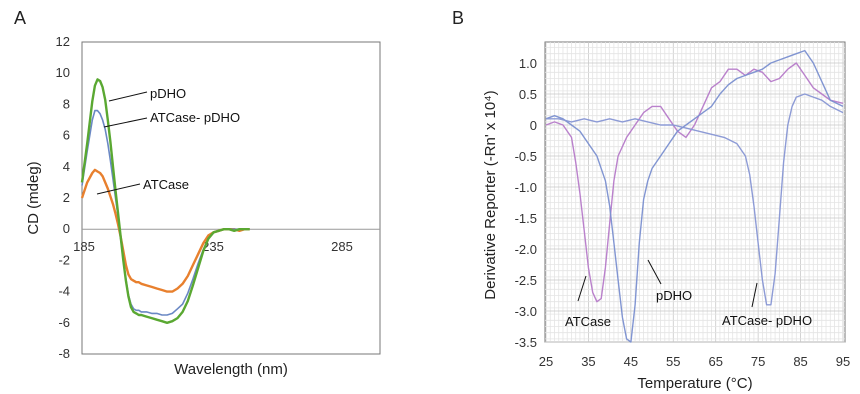 The width and height of the screenshot is (860, 394). What do you see at coordinates (528, 63) in the screenshot?
I see `chart-b-y-tick-label: 1.0` at bounding box center [528, 63].